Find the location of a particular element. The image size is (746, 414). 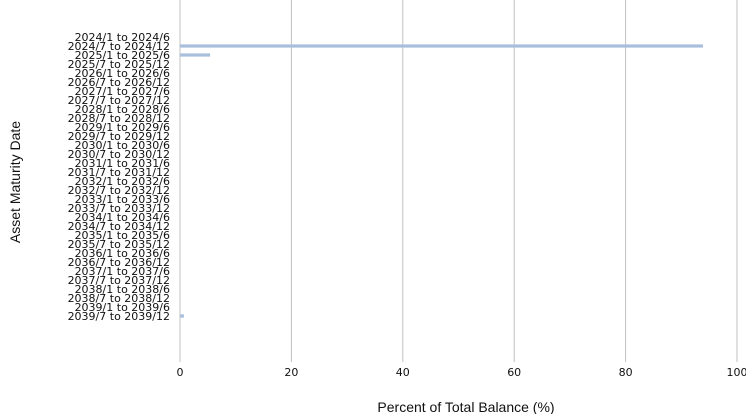

y-tick-label-10: 2029/1 to 2029/6 is located at coordinates (122, 127).